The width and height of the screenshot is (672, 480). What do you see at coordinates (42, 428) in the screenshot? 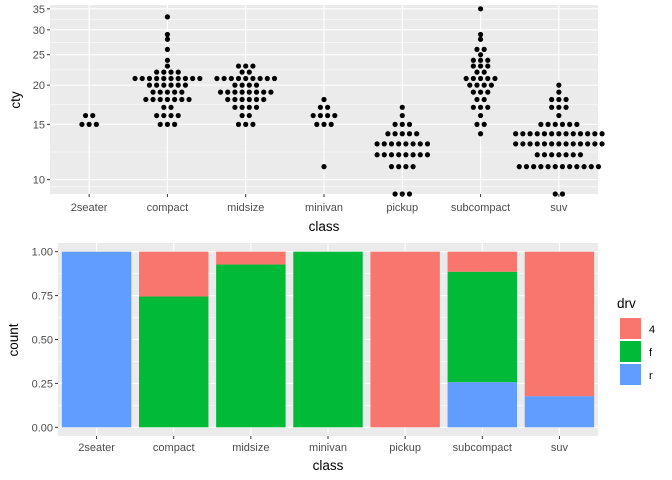
I see `bar-y-tick-label: 0.00` at bounding box center [42, 428].